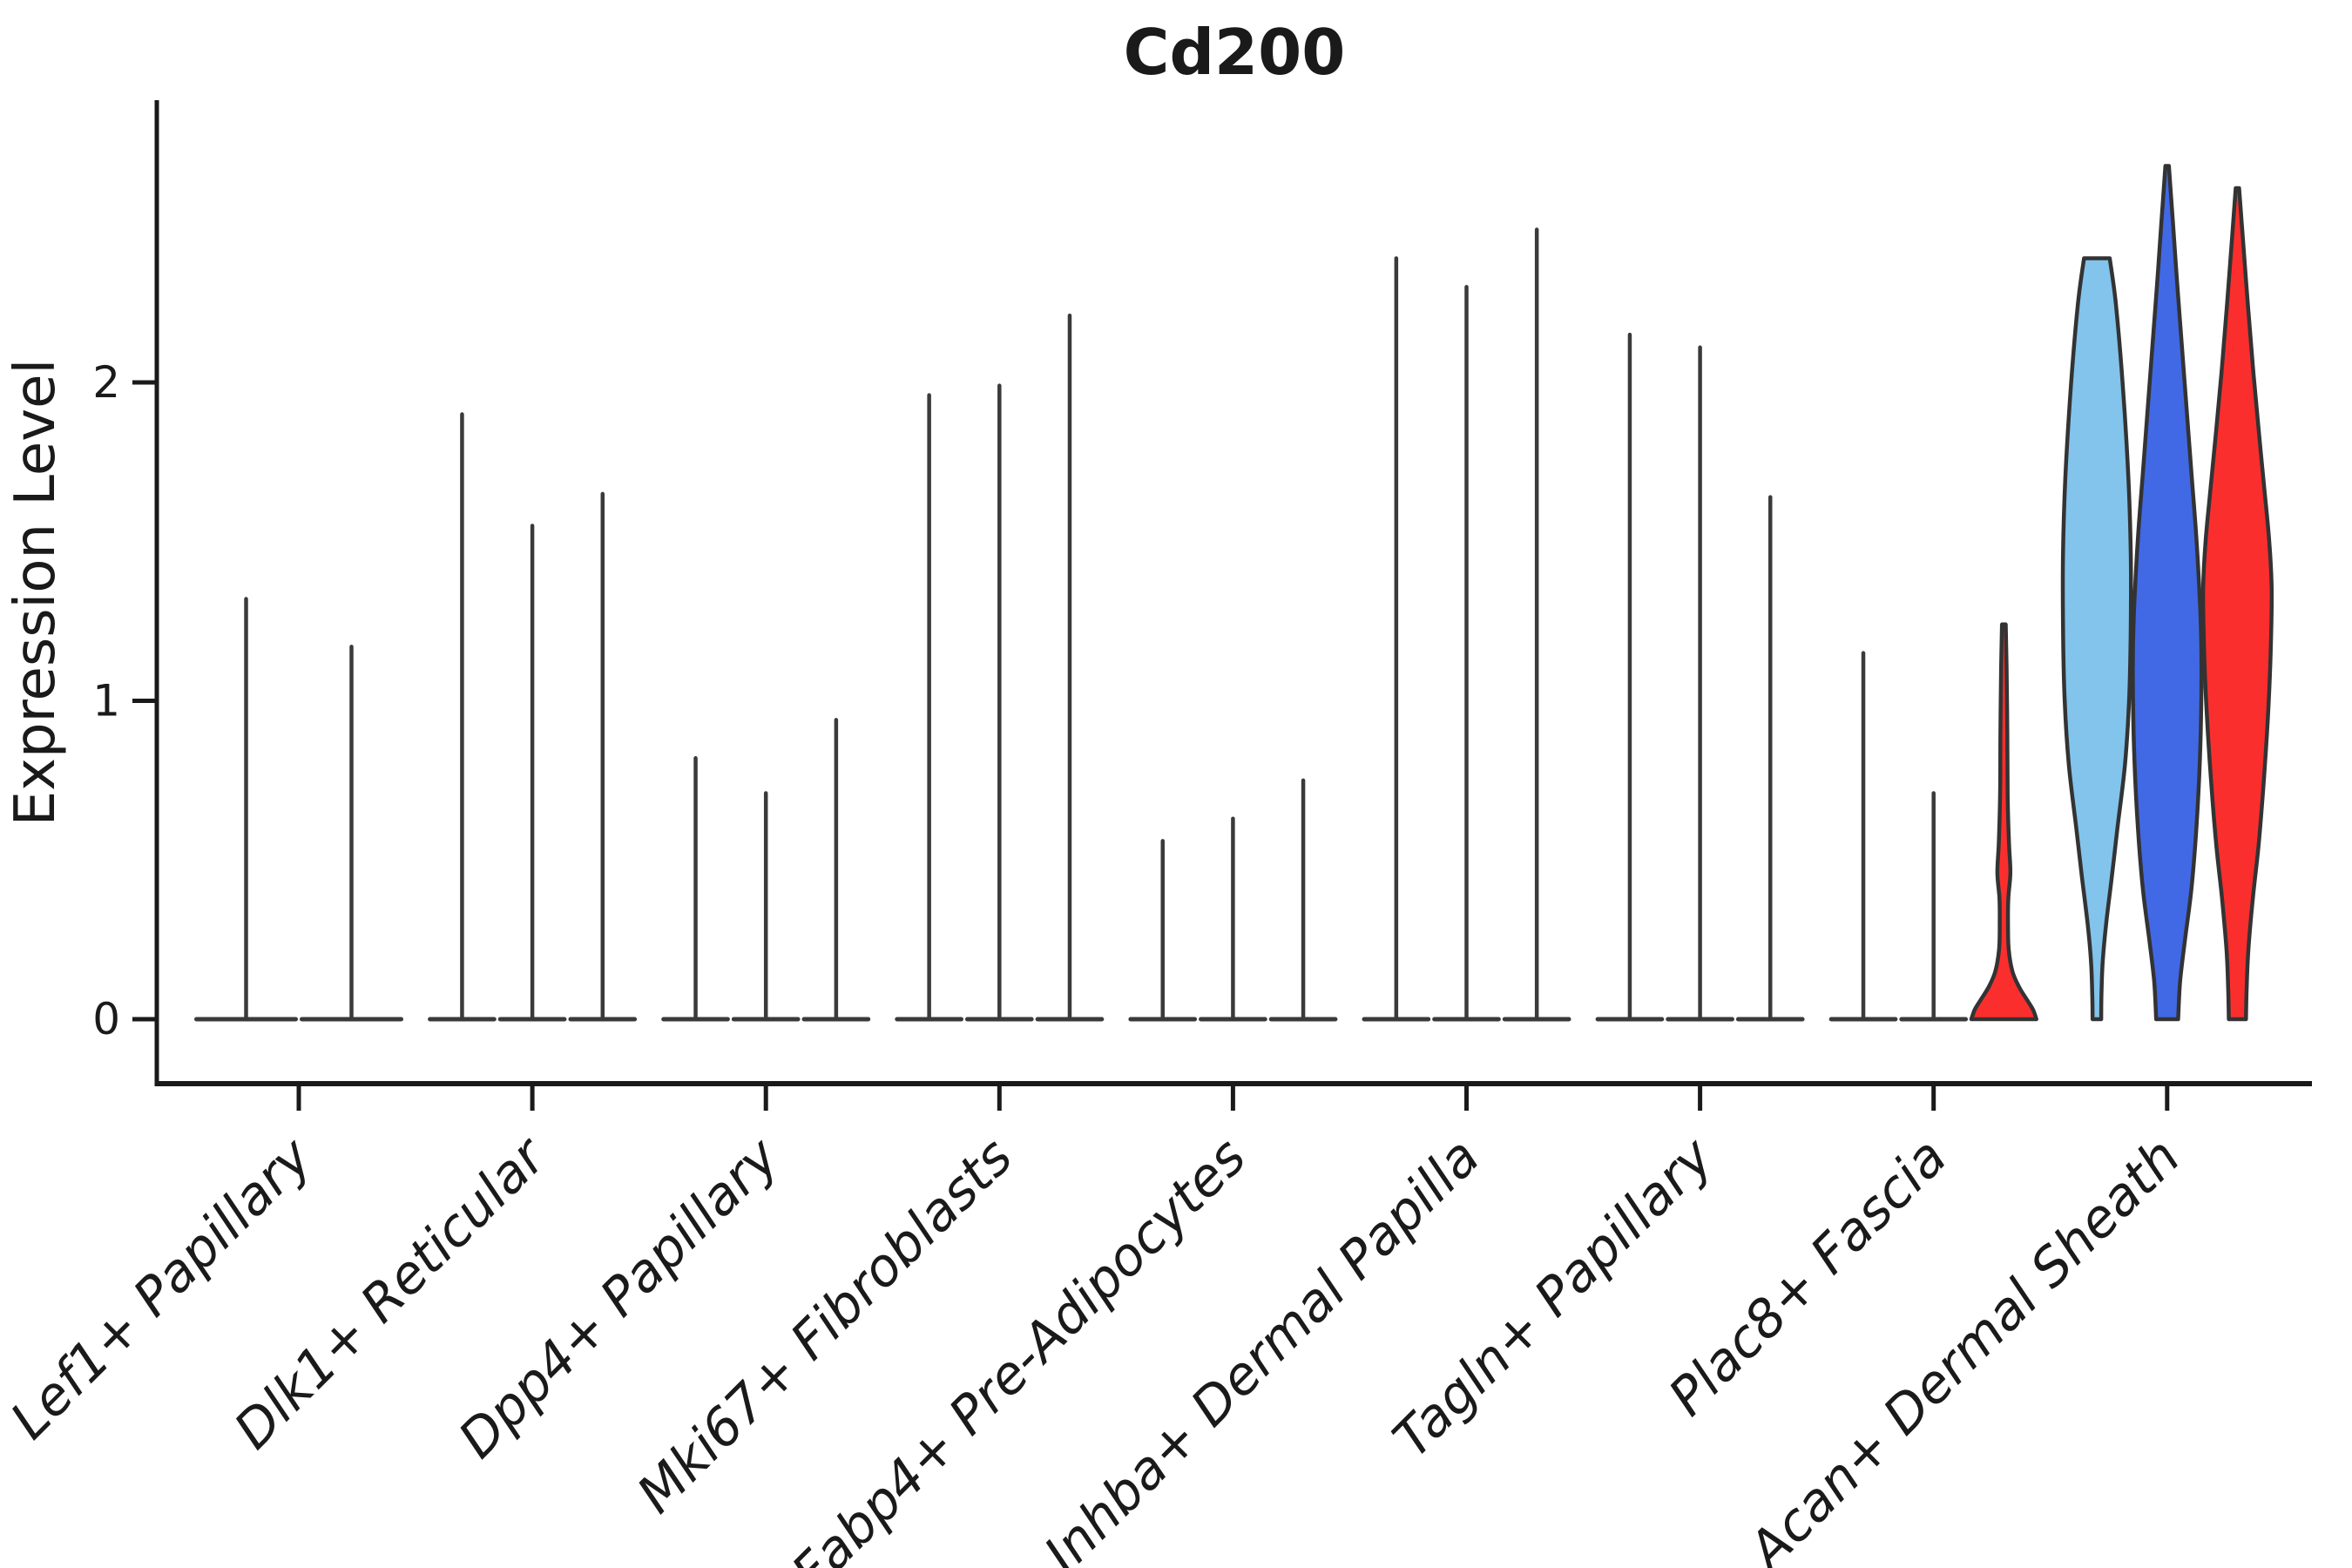  Describe the element at coordinates (106, 702) in the screenshot. I see `y-tick-label: 1` at that location.